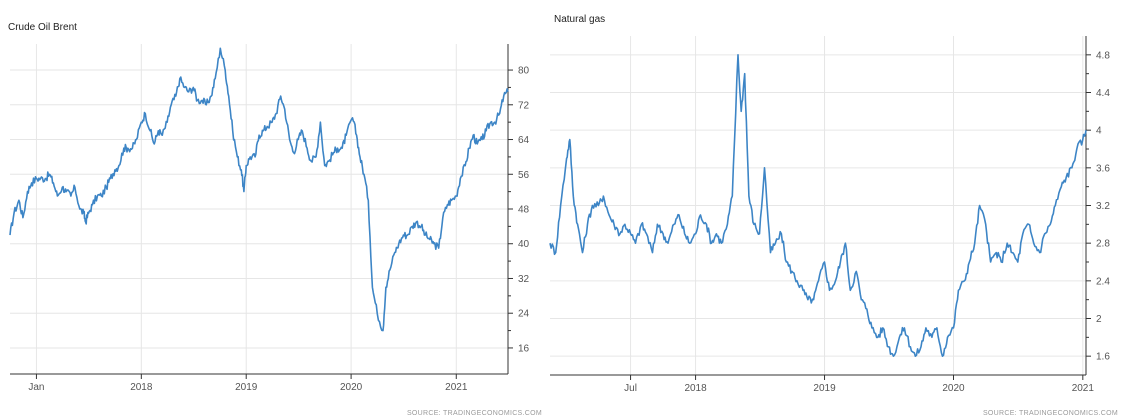 The width and height of the screenshot is (1124, 417). I want to click on y-tick-label: 2.8, so click(1103, 244).